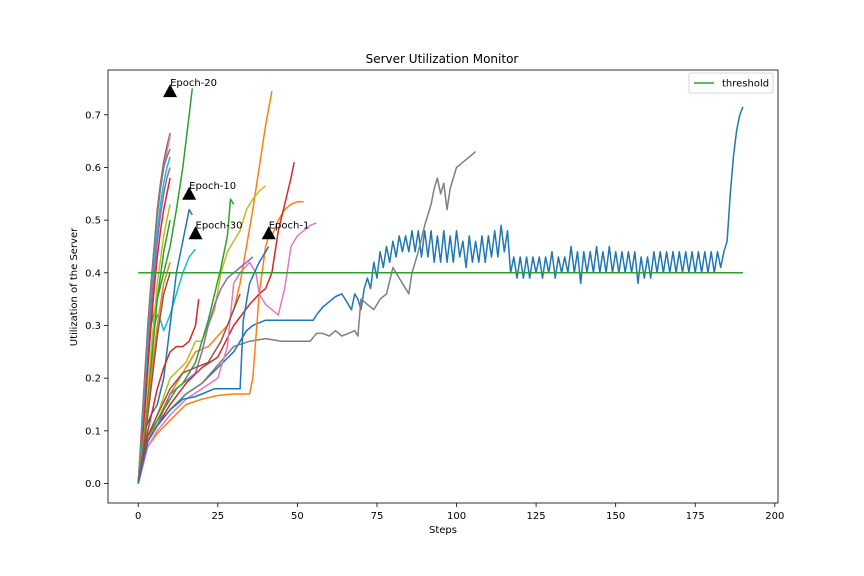 The image size is (864, 576). Describe the element at coordinates (74, 286) in the screenshot. I see `y-axis-title: Utilization of the Server` at that location.